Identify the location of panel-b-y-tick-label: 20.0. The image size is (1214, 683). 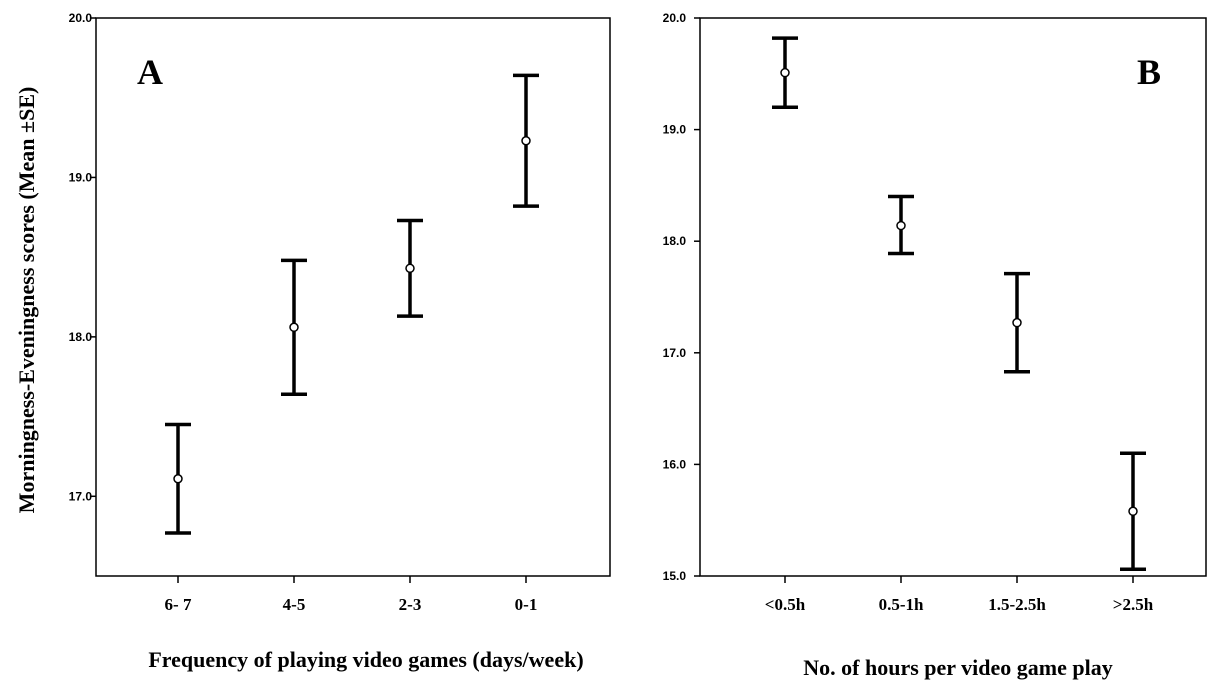
(675, 18).